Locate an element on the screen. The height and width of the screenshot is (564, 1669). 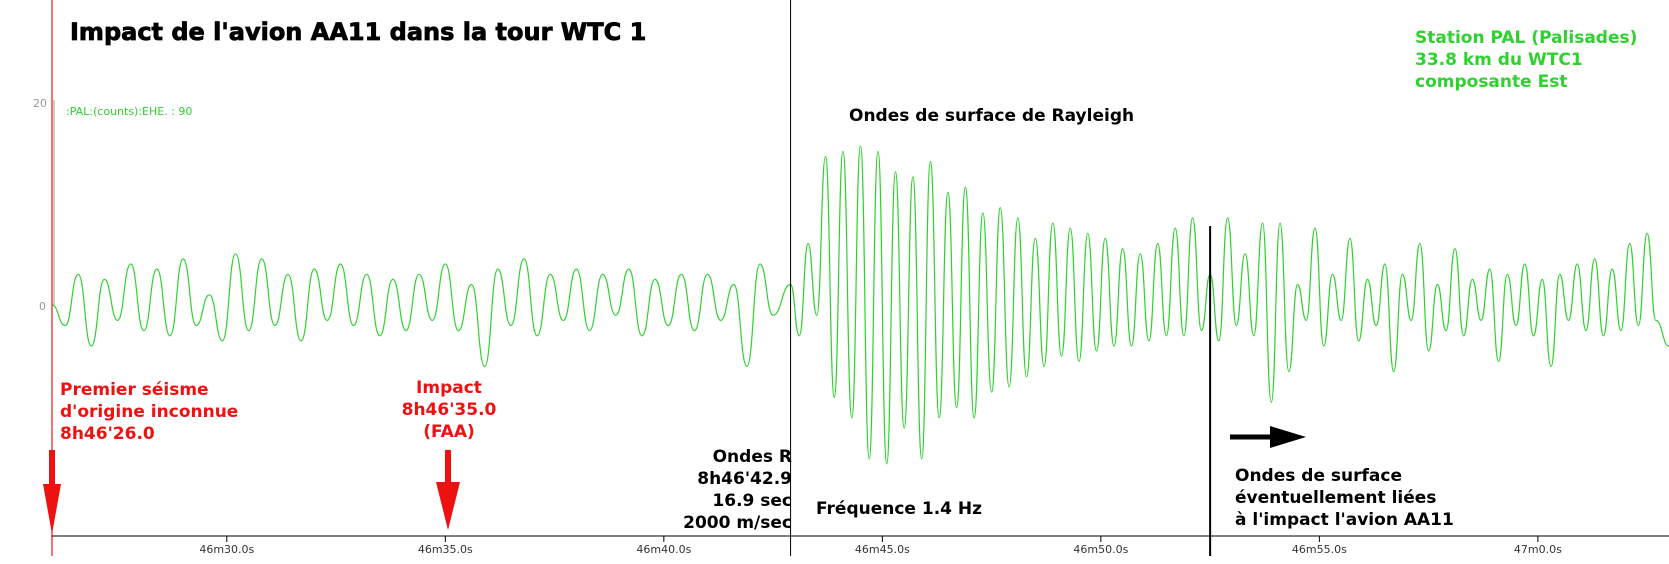
impact-label-line-2: 8h46'35.0 is located at coordinates (449, 410).